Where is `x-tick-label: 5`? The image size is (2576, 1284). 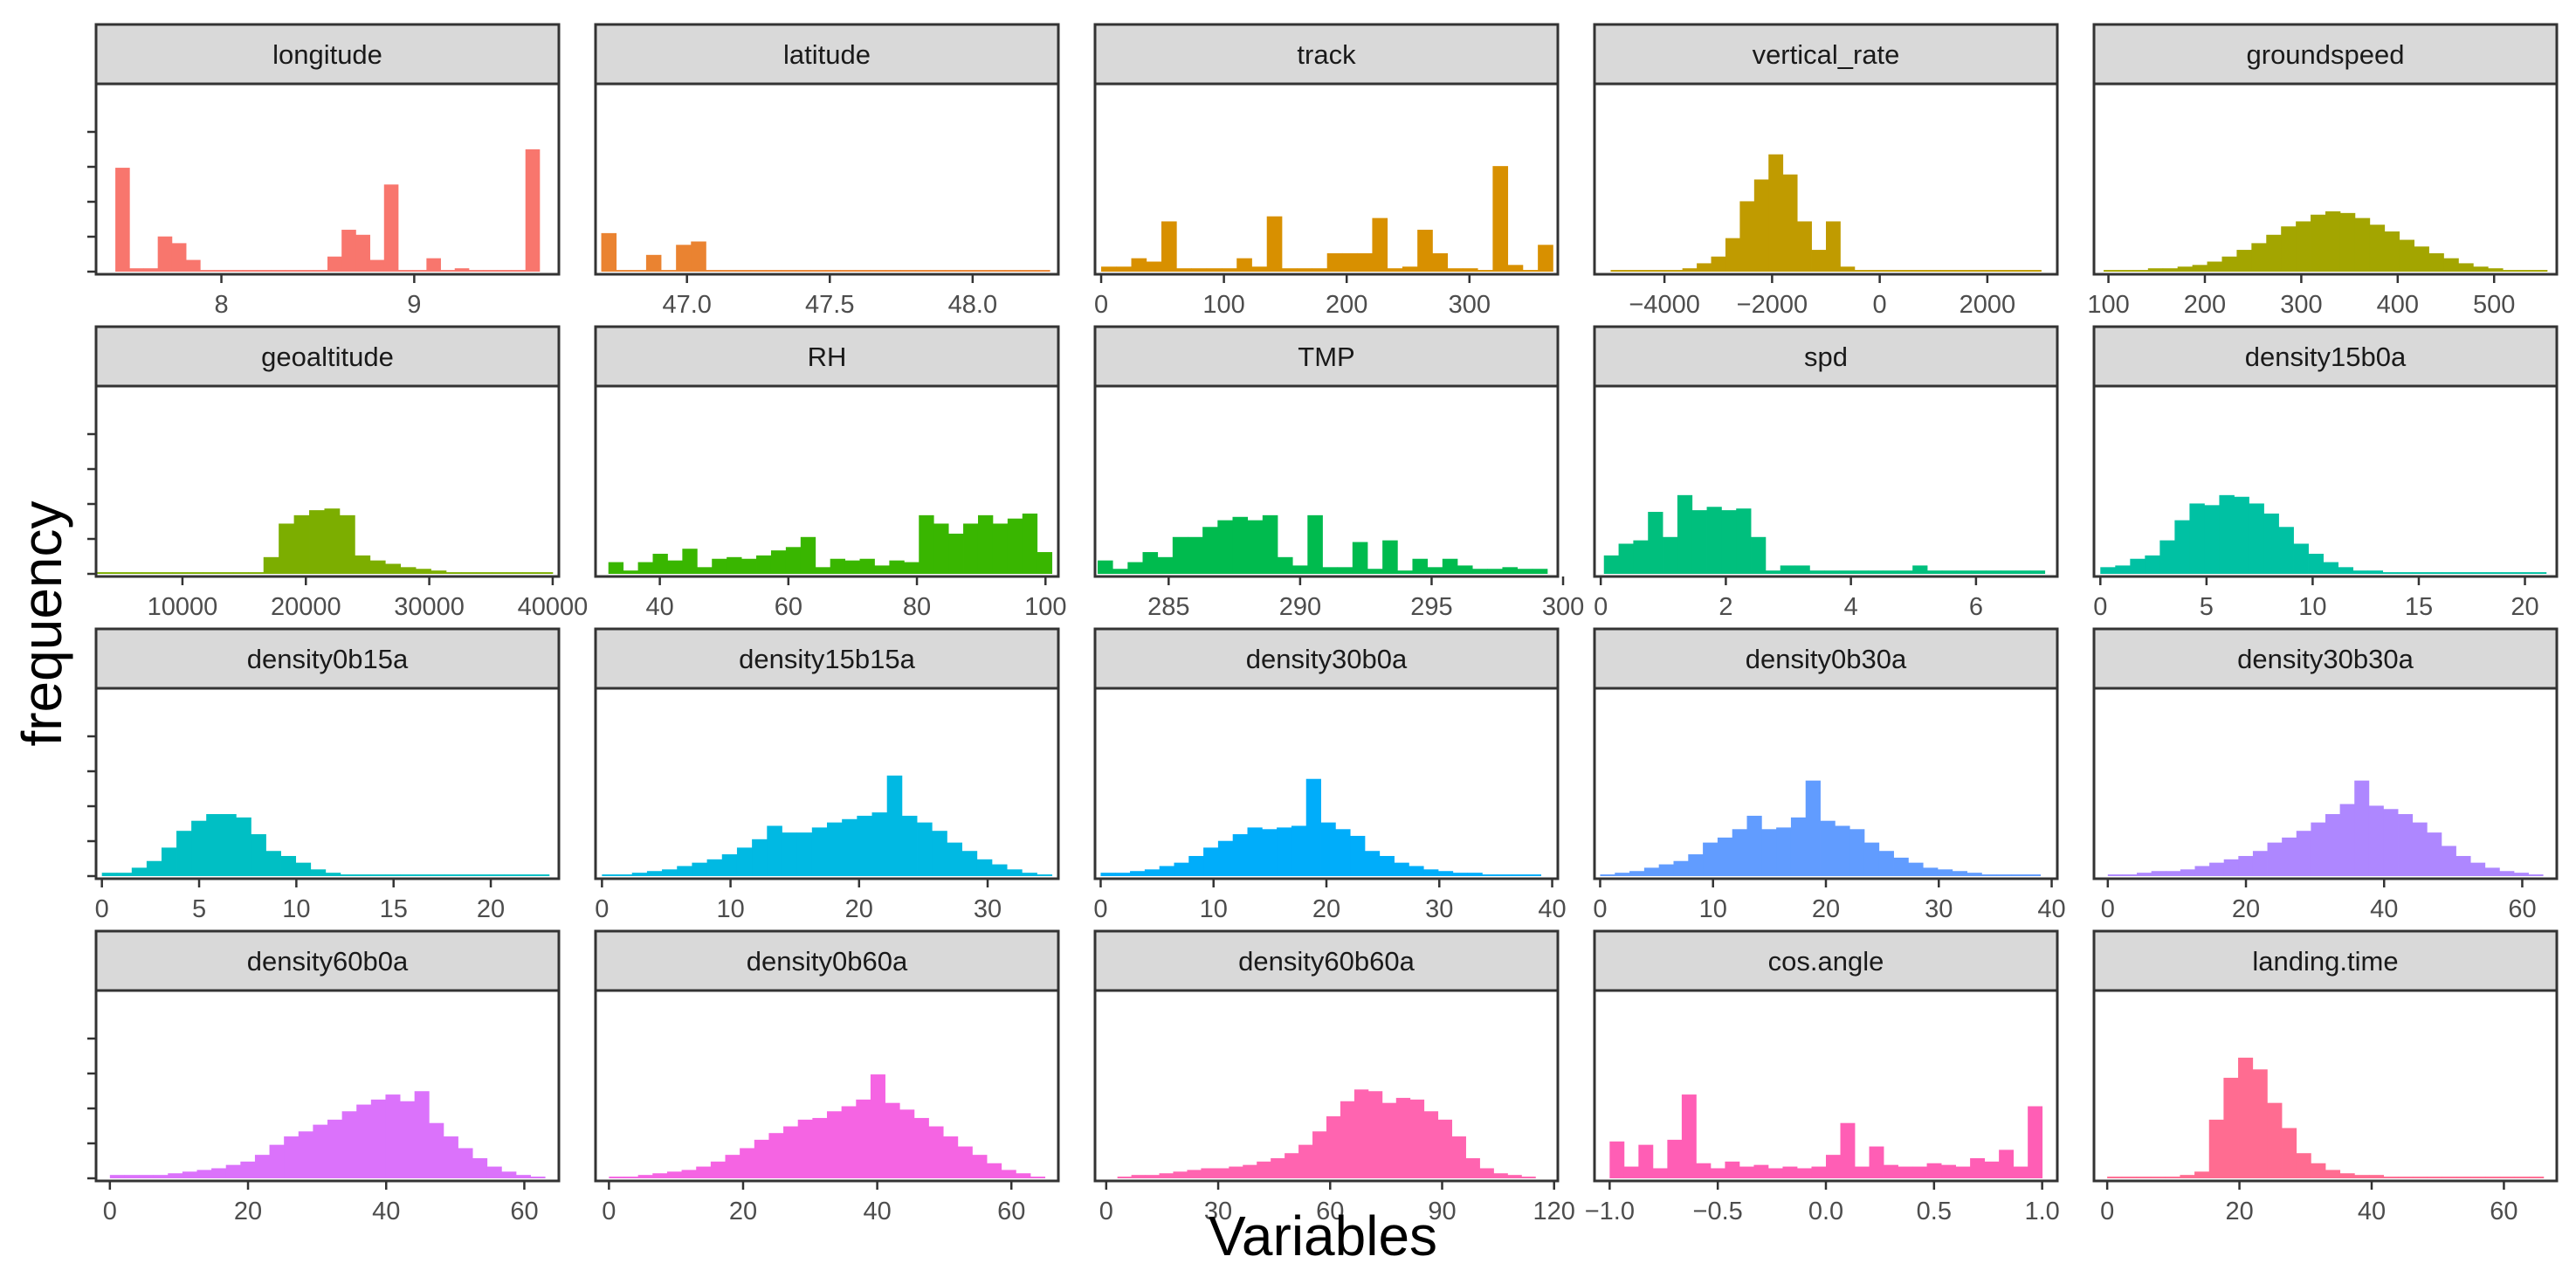
x-tick-label: 5 is located at coordinates (2207, 607).